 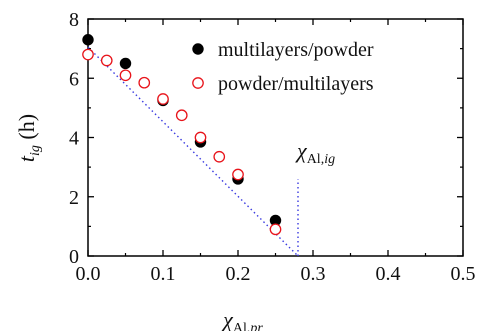 I want to click on legend-label-0: multilayers/powder, so click(x=296, y=50).